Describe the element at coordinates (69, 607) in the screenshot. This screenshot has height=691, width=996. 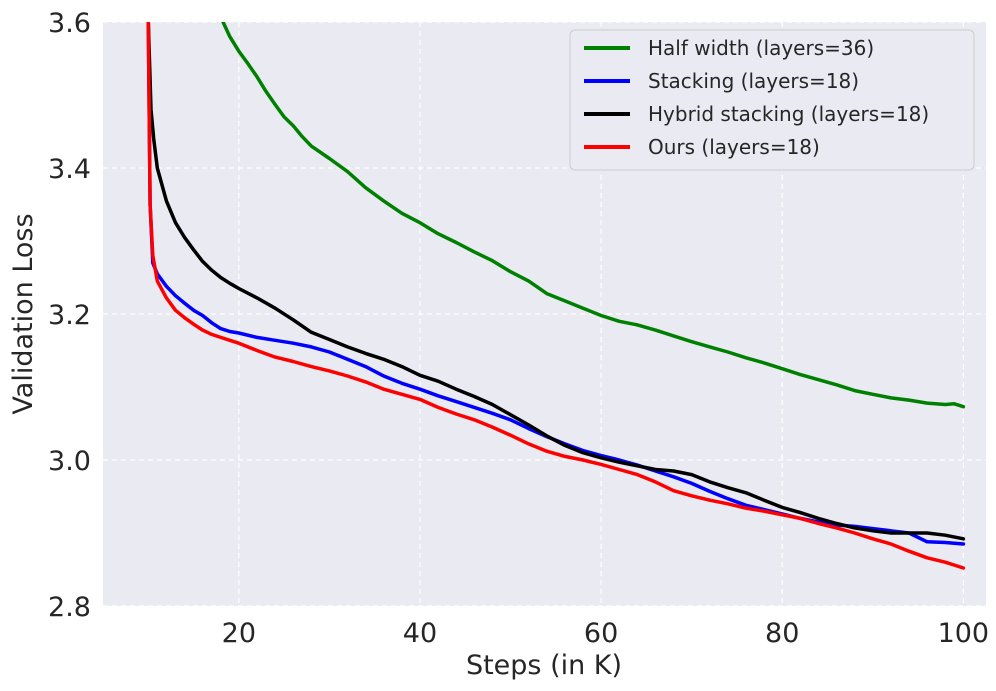
I see `y-tick-label: 2.8` at that location.